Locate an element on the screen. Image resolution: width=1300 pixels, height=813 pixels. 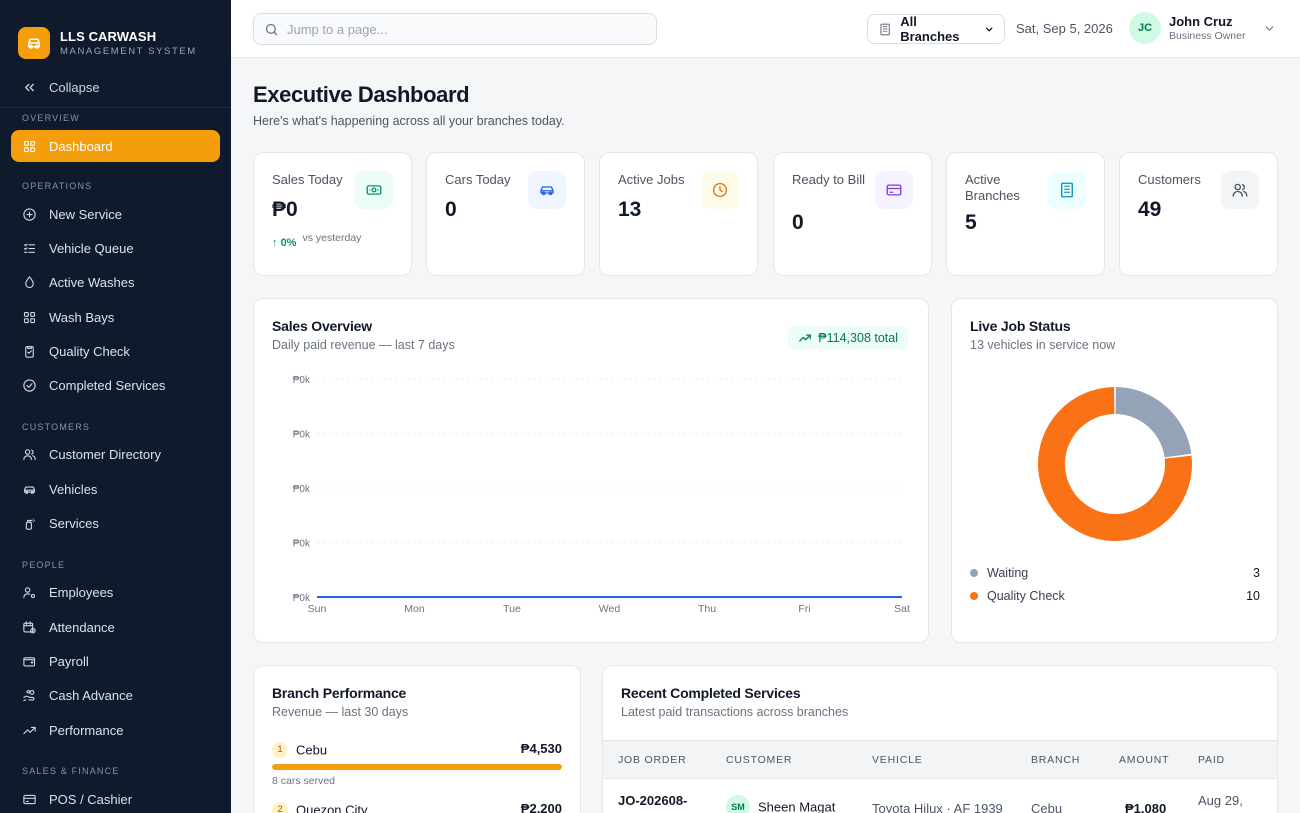
sidebar-item-pos-cashier: POS / Cashier is located at coordinates (115, 797).